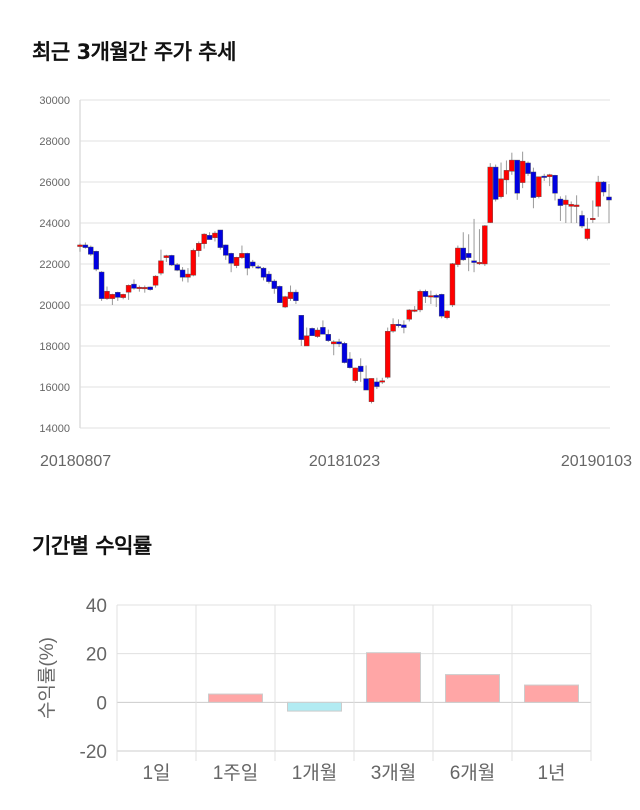 The width and height of the screenshot is (640, 810). I want to click on x-tick-label: 20190103, so click(596, 461).